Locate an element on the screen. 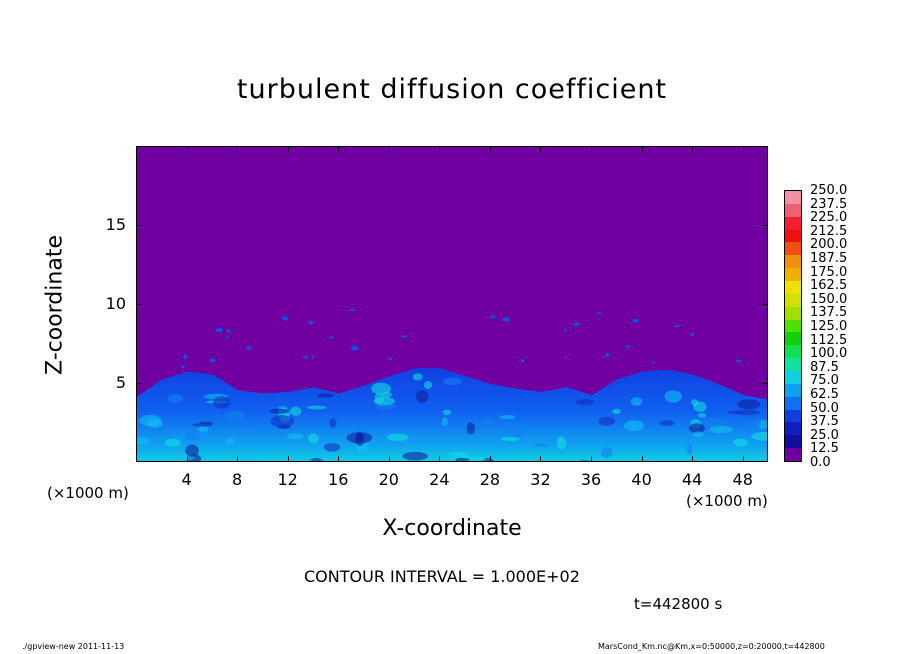 The height and width of the screenshot is (654, 904). x-tick-label: 4 is located at coordinates (186, 479).